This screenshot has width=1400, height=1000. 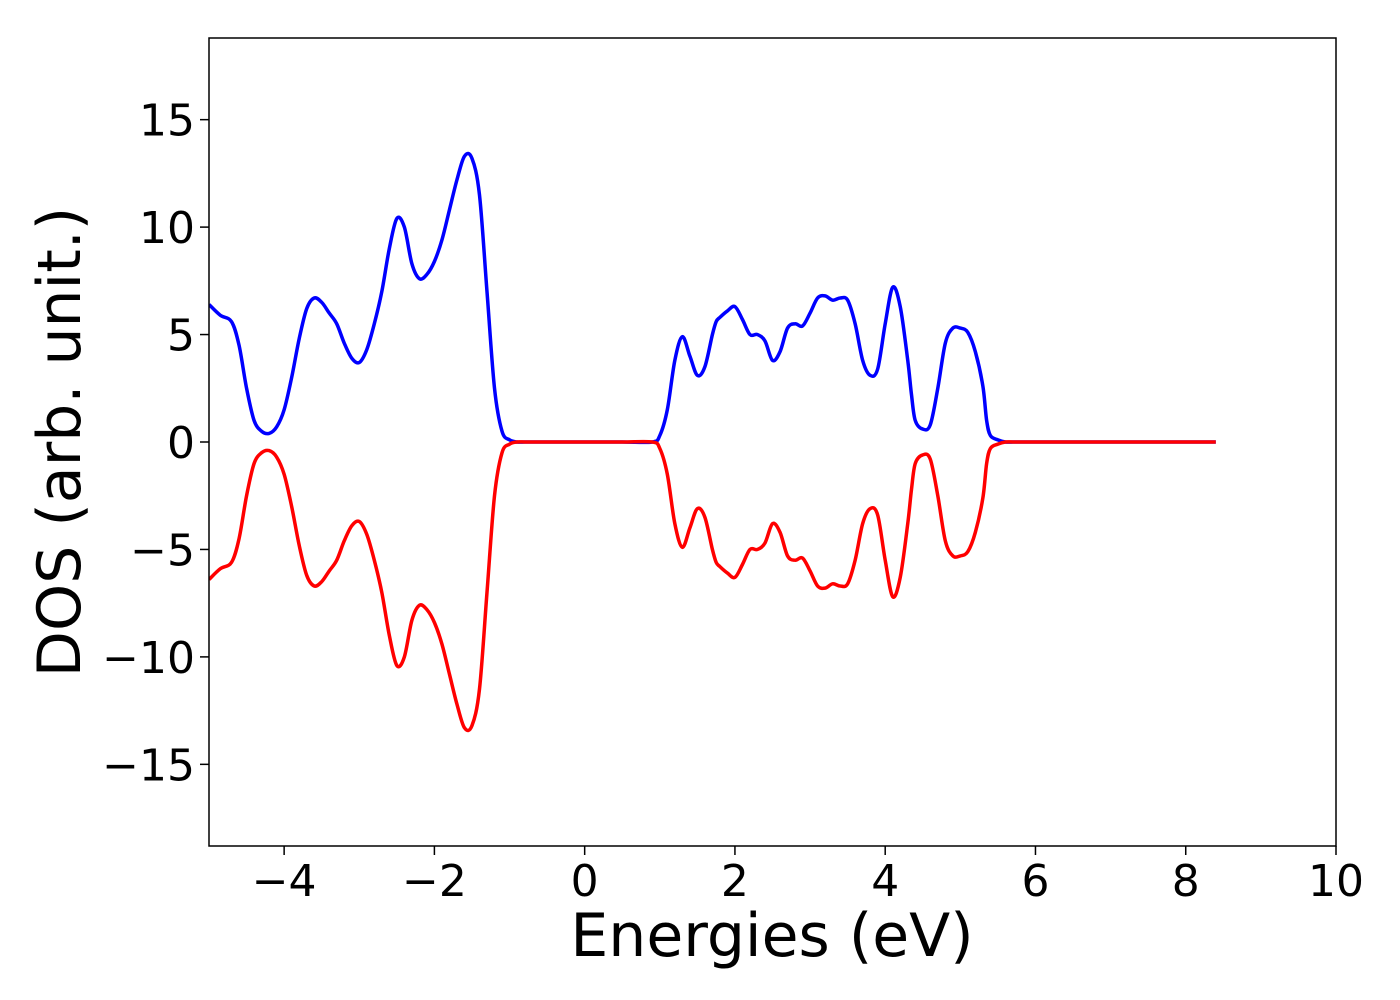 I want to click on y-tick-label: 15, so click(x=167, y=121).